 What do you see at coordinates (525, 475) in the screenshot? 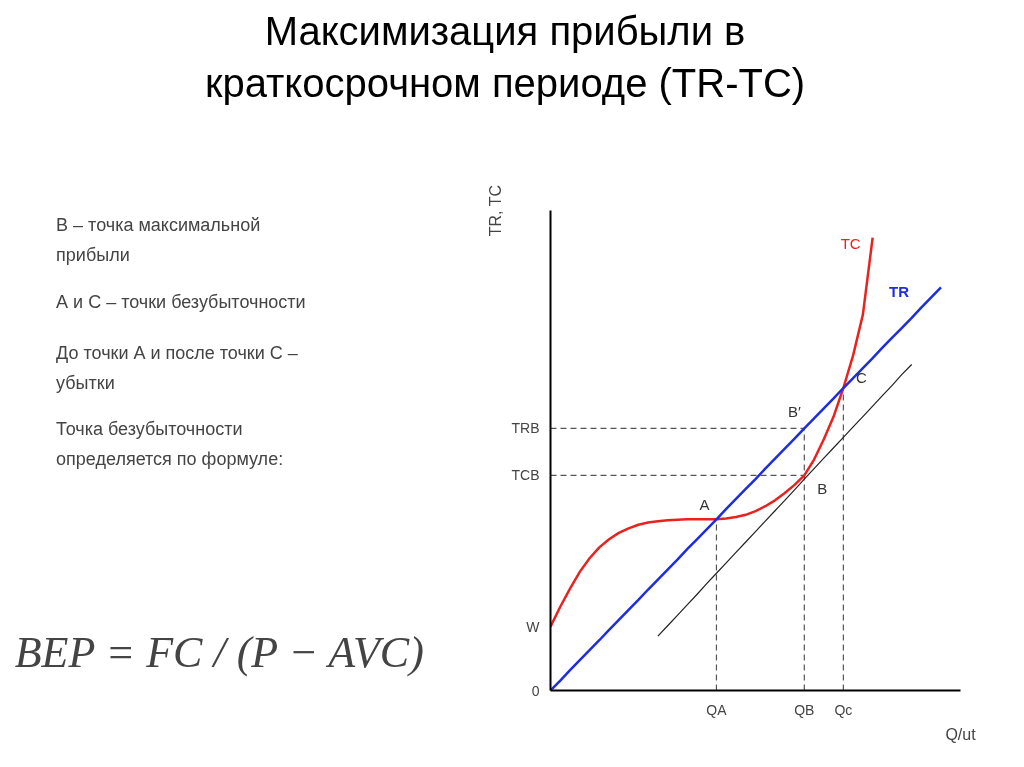
I see `ref-line-label: TCB` at bounding box center [525, 475].